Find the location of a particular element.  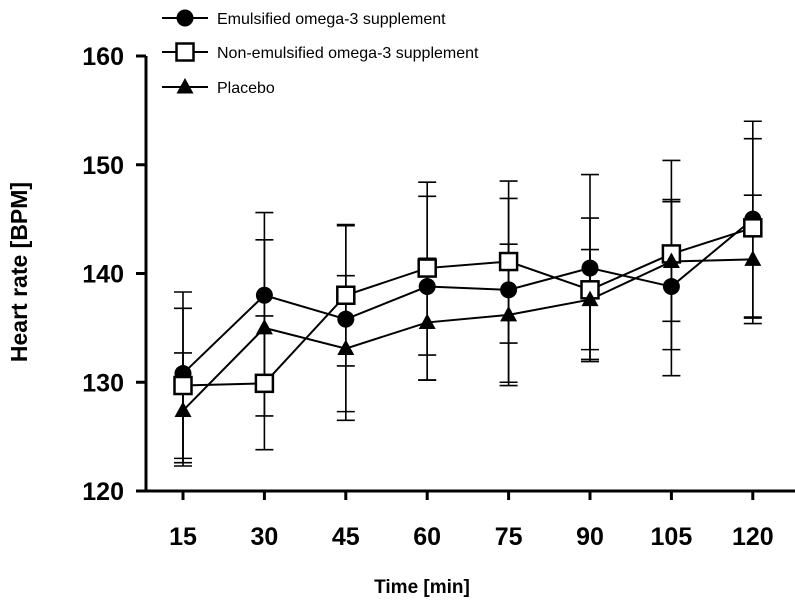

y-ticks: 120 130 140 150 160 is located at coordinates (114, 274).